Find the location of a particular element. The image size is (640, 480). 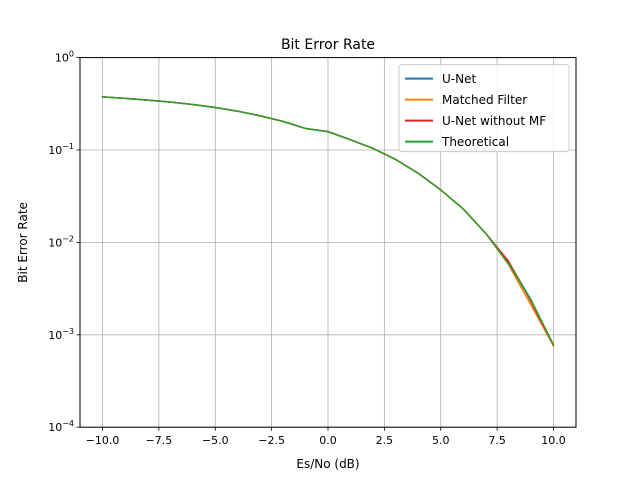

legend-box is located at coordinates (484, 108).